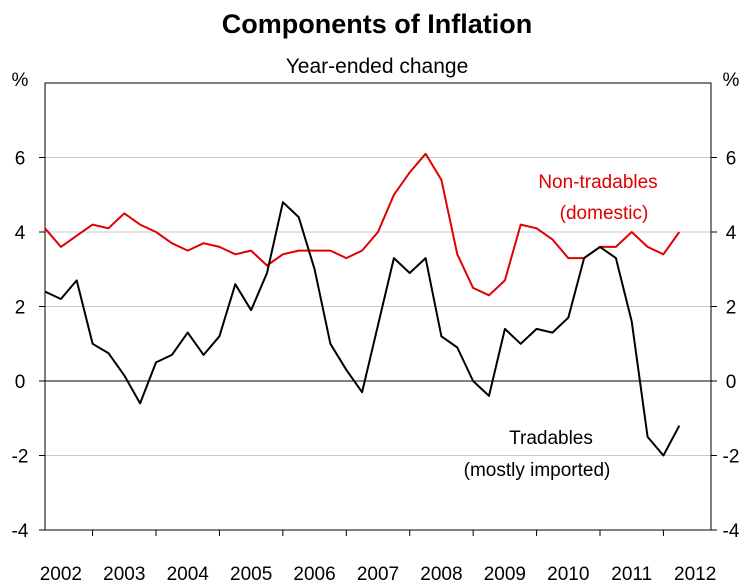  I want to click on x-tick-label: 2005, so click(251, 574).